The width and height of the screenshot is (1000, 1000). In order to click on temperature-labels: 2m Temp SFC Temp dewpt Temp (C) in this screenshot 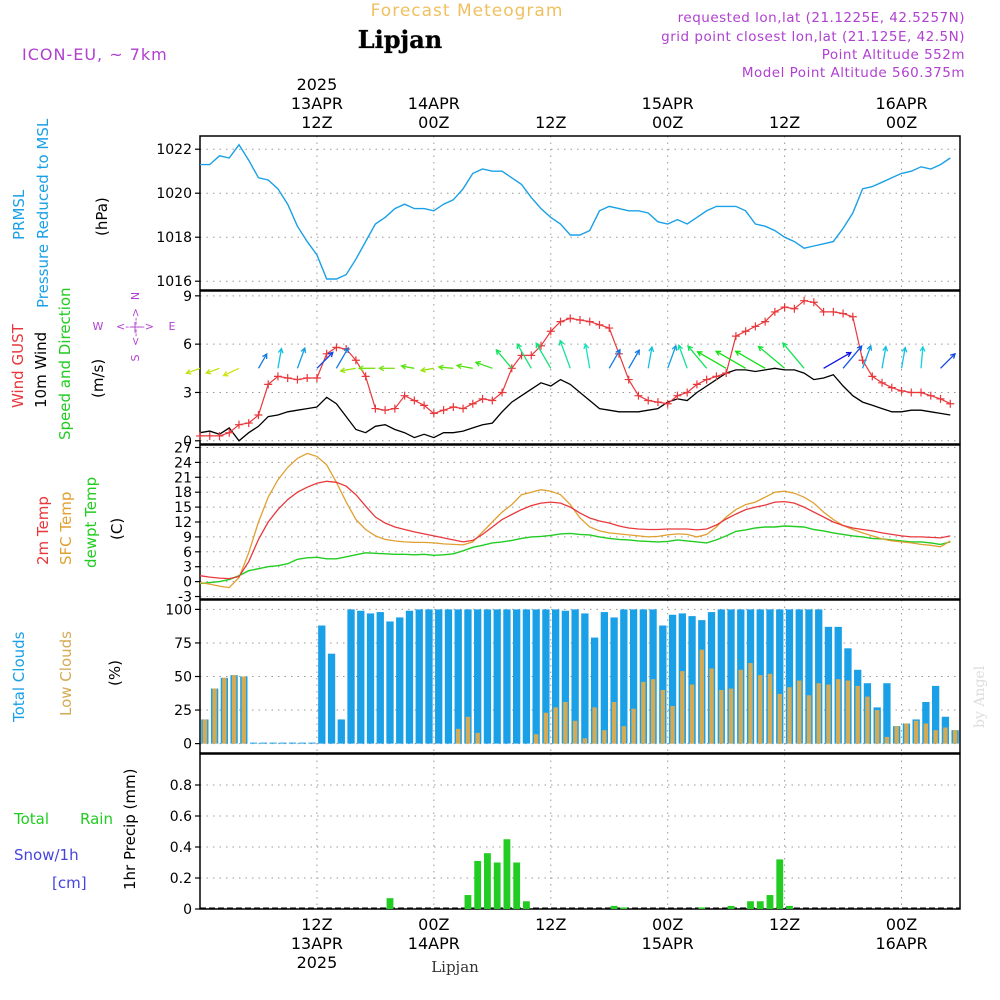, I will do `click(80, 522)`.